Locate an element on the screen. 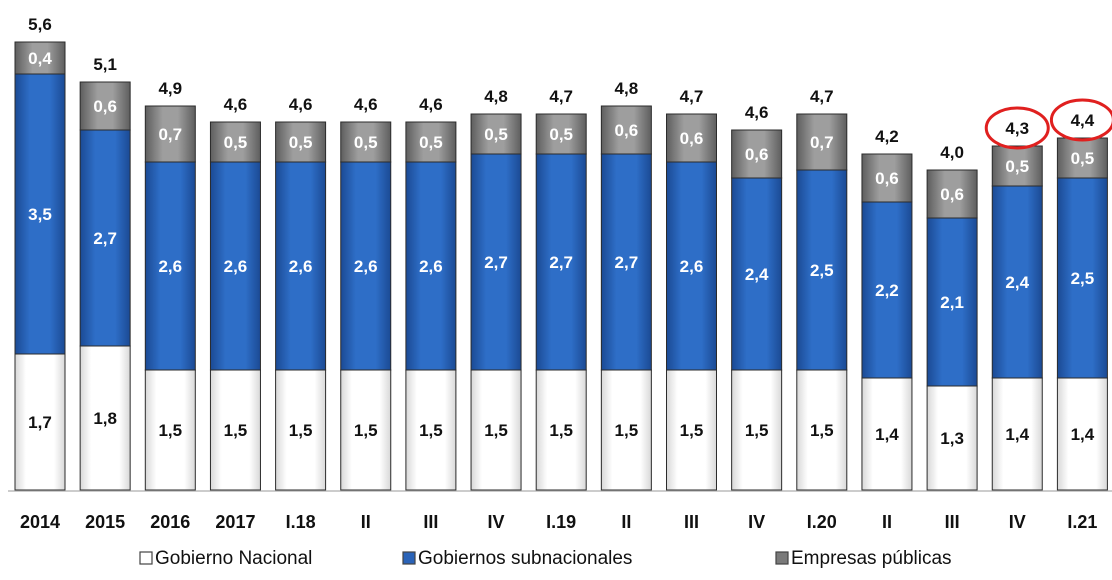 This screenshot has width=1112, height=580. segment-label-gobierno-nacional-13: 1,4 is located at coordinates (887, 434).